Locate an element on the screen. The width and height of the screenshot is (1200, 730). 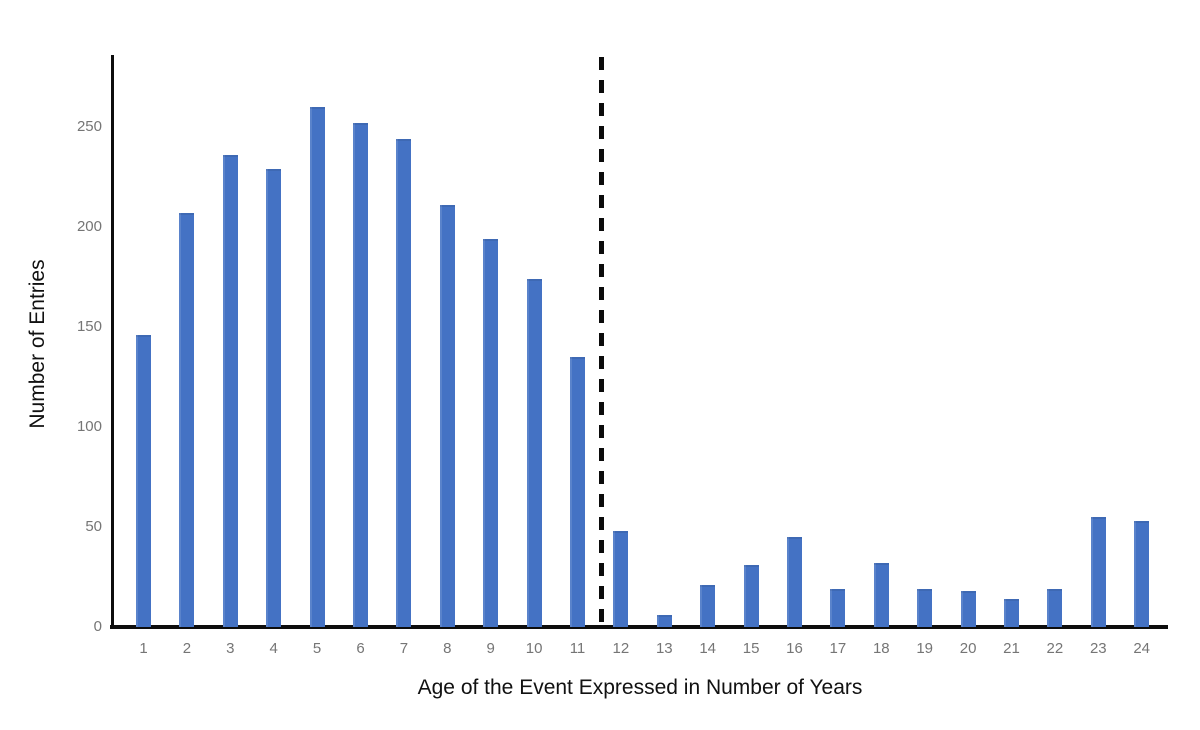
x-tick-label: 18 is located at coordinates (881, 648).